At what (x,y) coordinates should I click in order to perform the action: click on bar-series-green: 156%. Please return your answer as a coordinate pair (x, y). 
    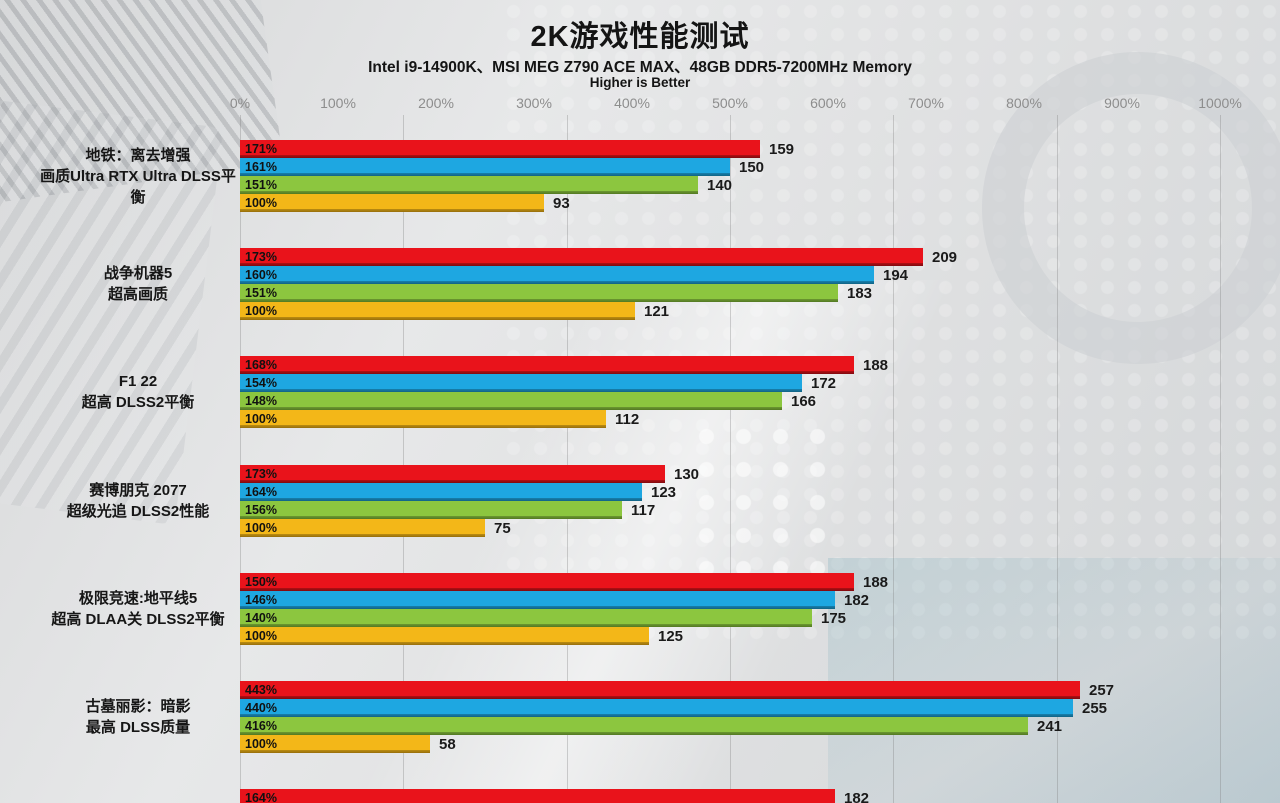
    Looking at the image, I should click on (431, 510).